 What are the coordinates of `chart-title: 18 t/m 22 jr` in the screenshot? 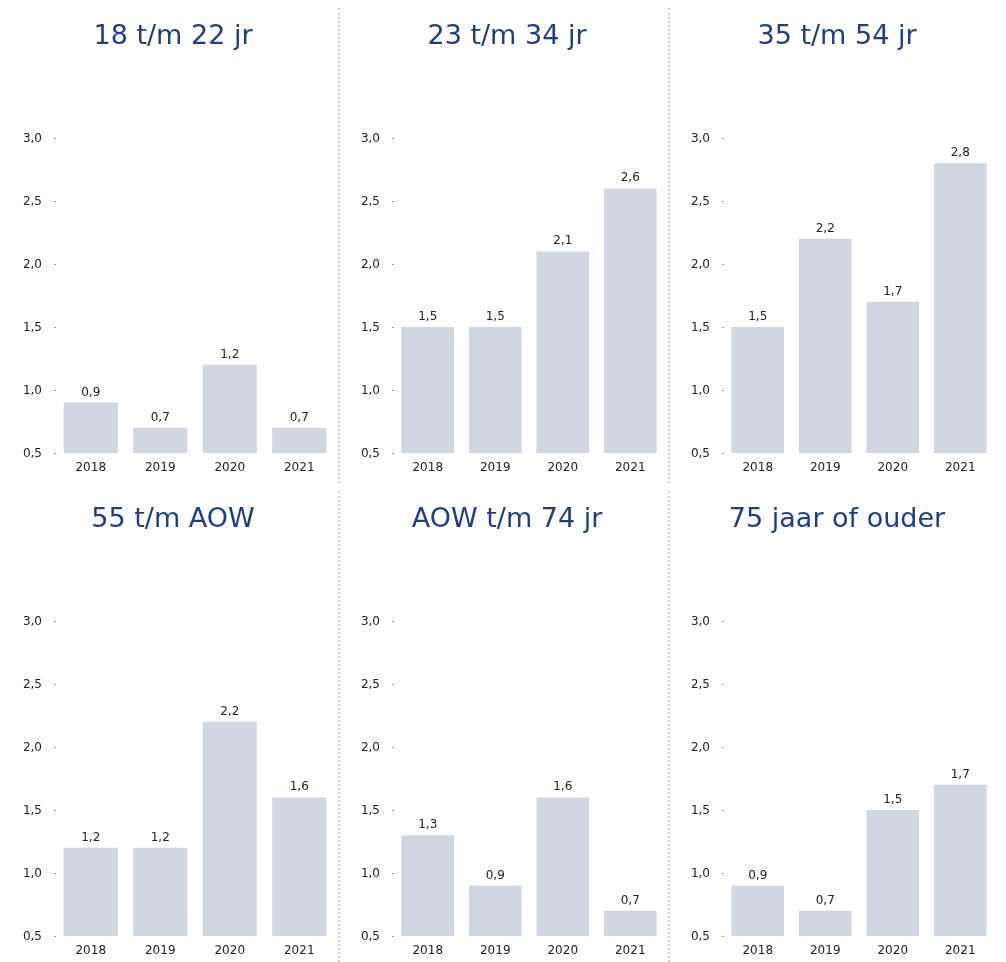 It's located at (173, 34).